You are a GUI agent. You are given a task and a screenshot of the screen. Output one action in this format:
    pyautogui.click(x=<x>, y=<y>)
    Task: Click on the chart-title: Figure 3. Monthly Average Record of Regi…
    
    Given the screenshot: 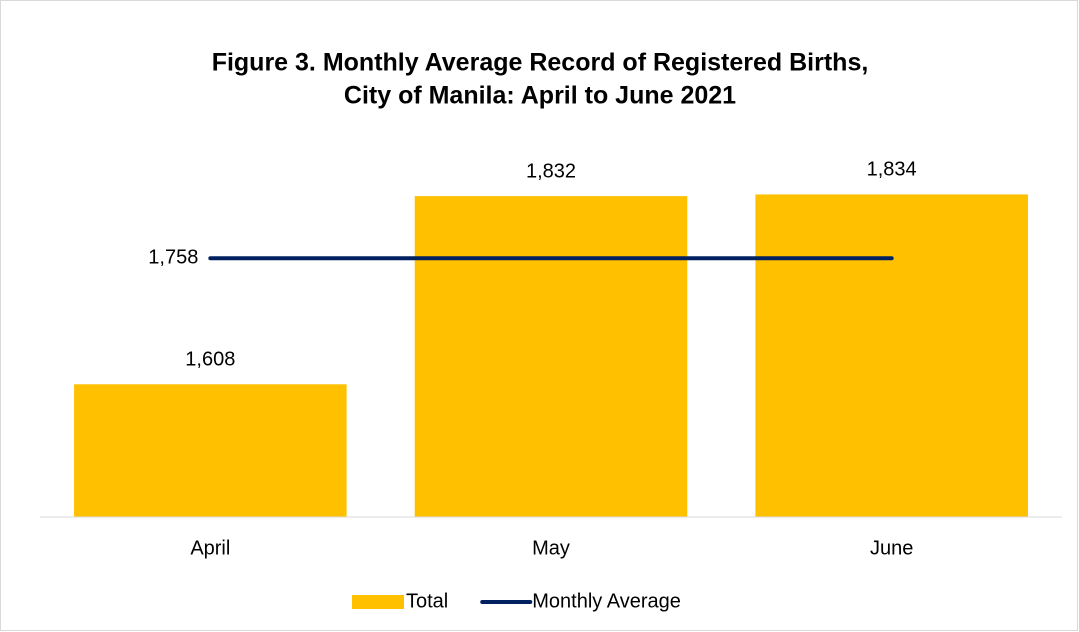 What is the action you would take?
    pyautogui.click(x=540, y=63)
    